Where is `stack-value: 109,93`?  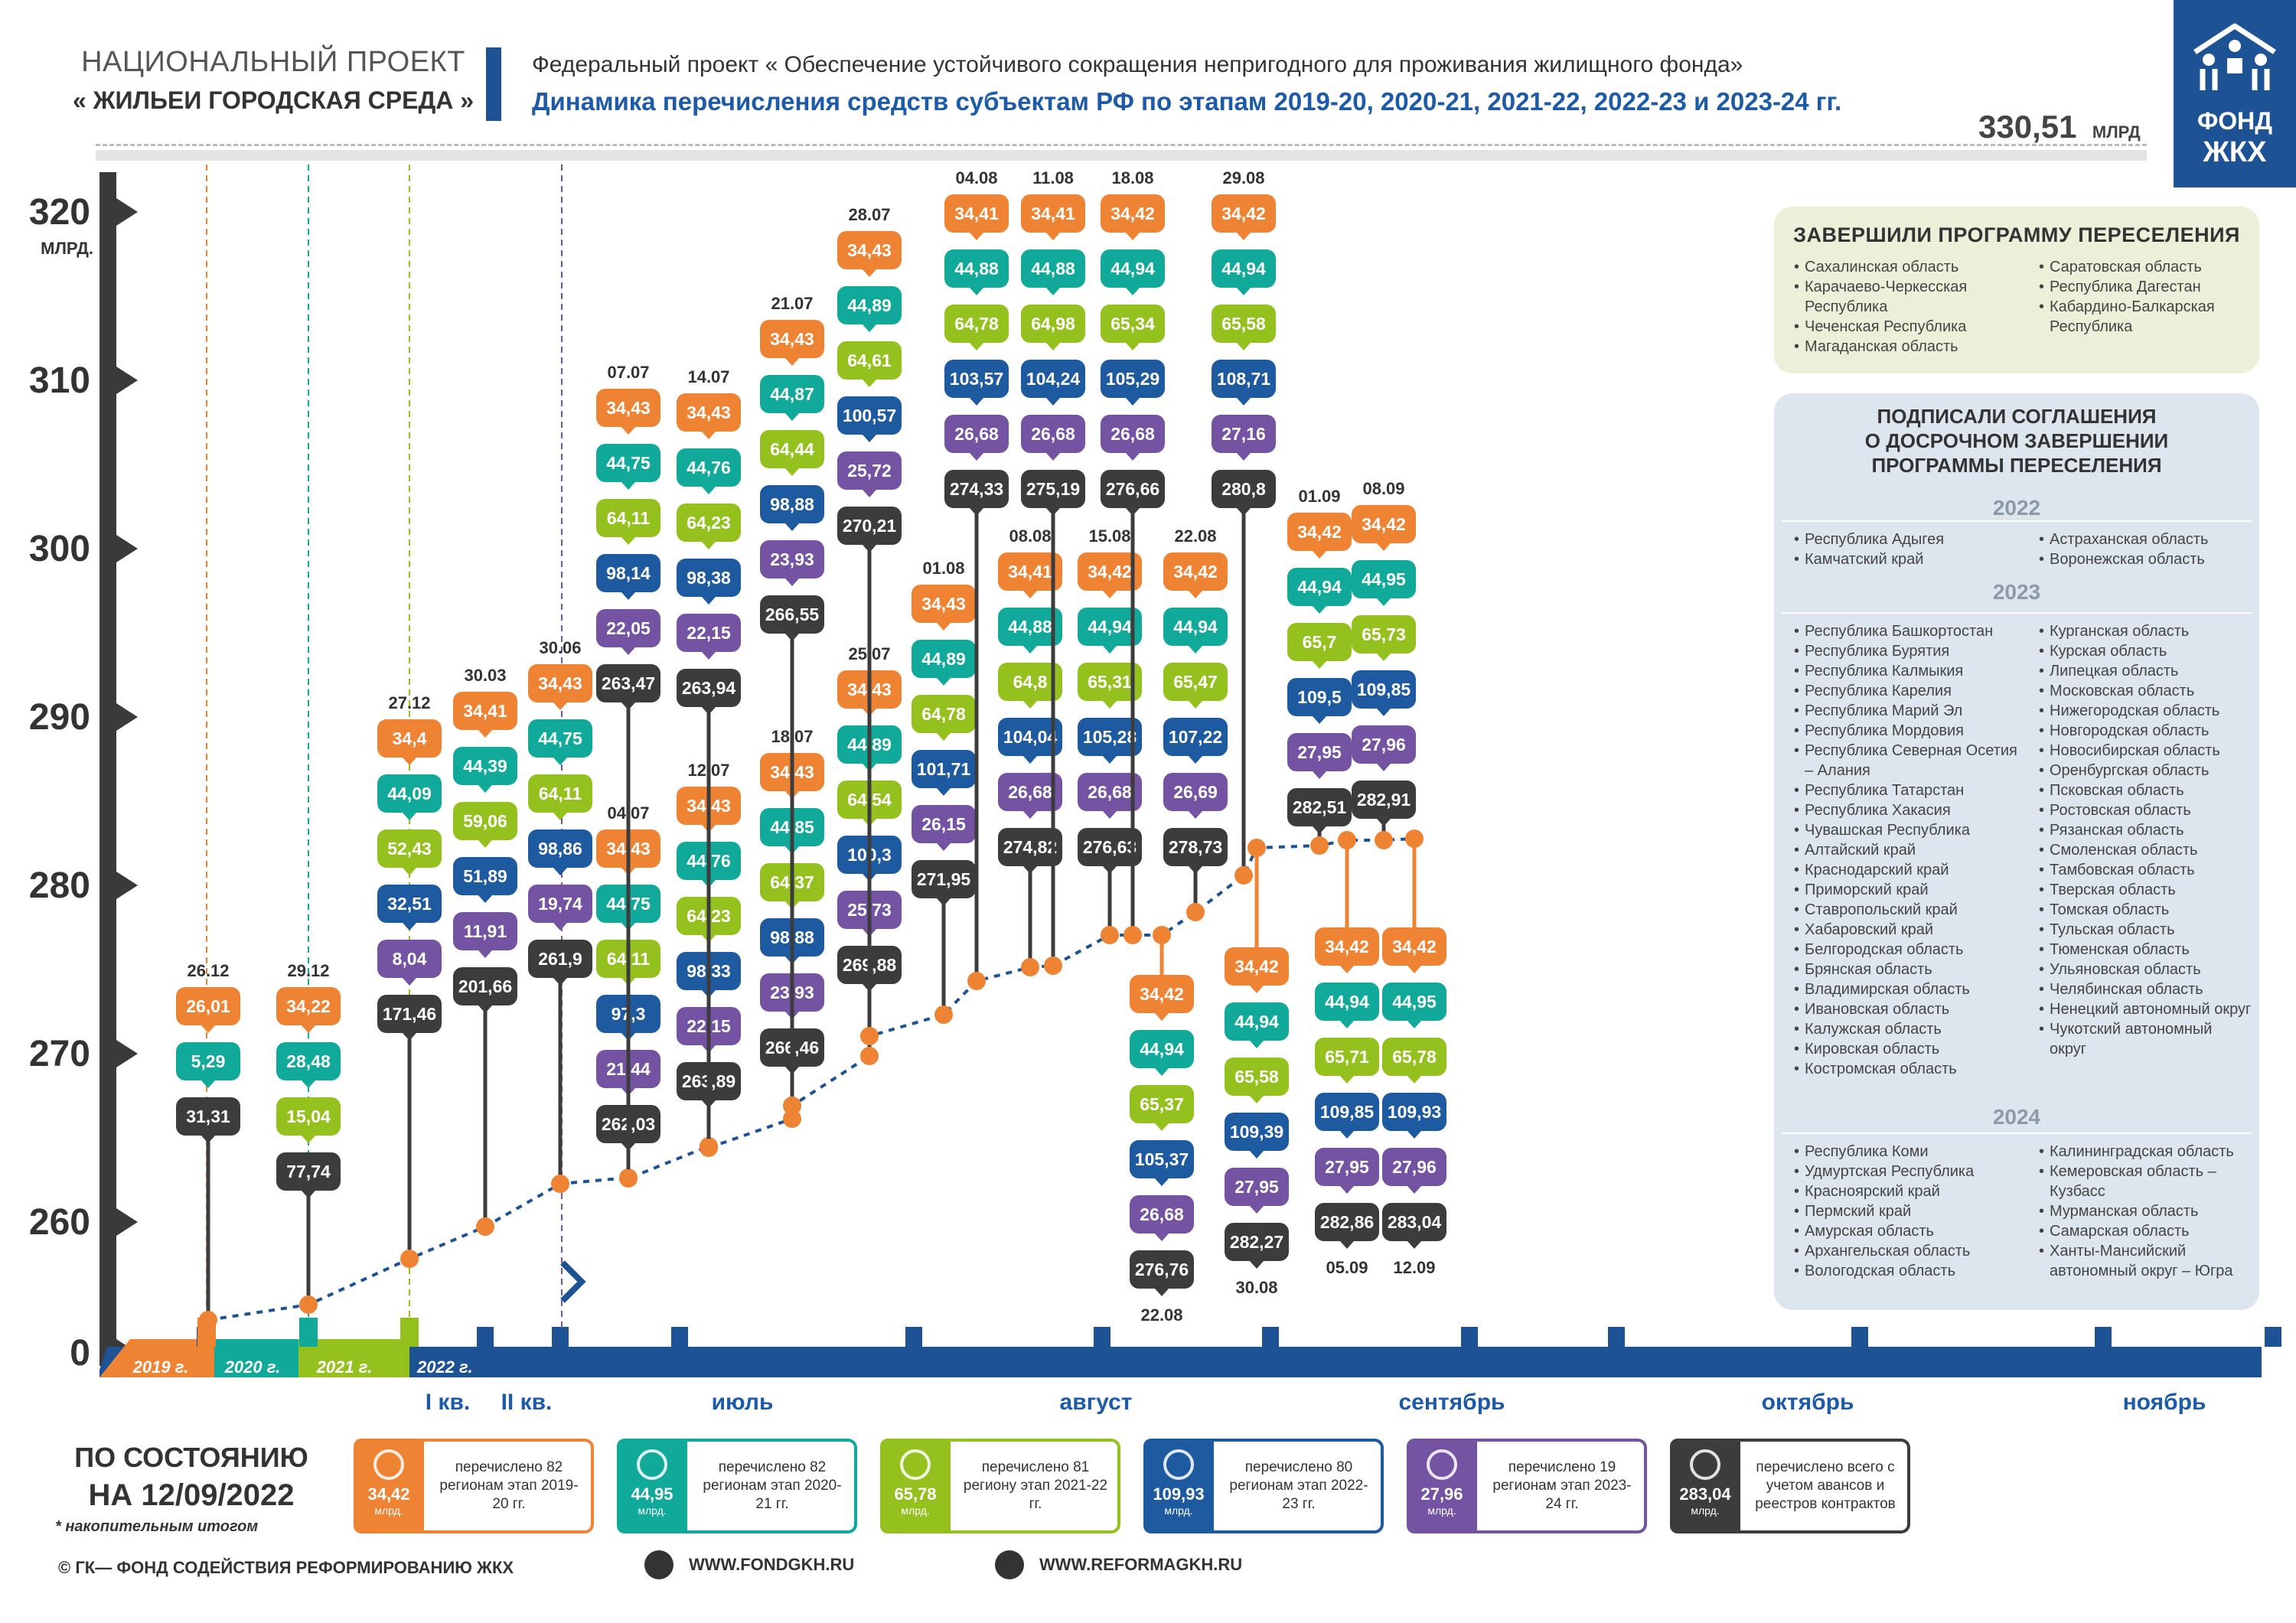 stack-value: 109,93 is located at coordinates (1414, 1112).